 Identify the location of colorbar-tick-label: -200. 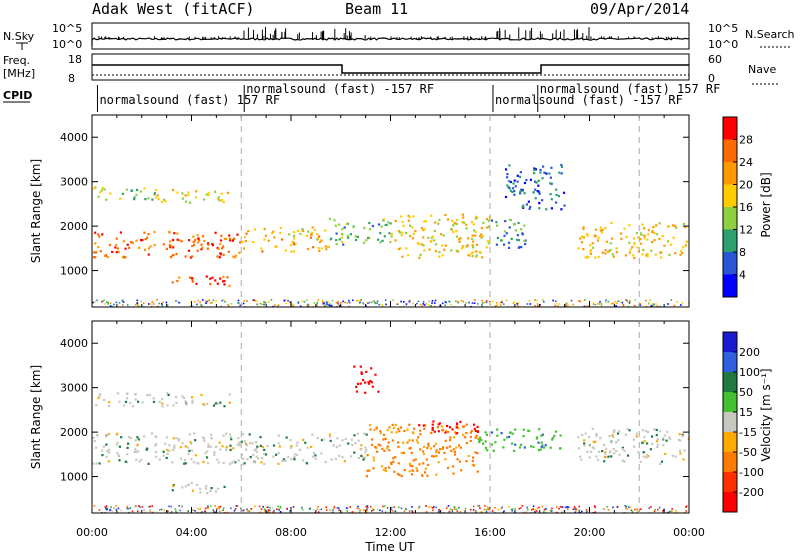
(751, 492).